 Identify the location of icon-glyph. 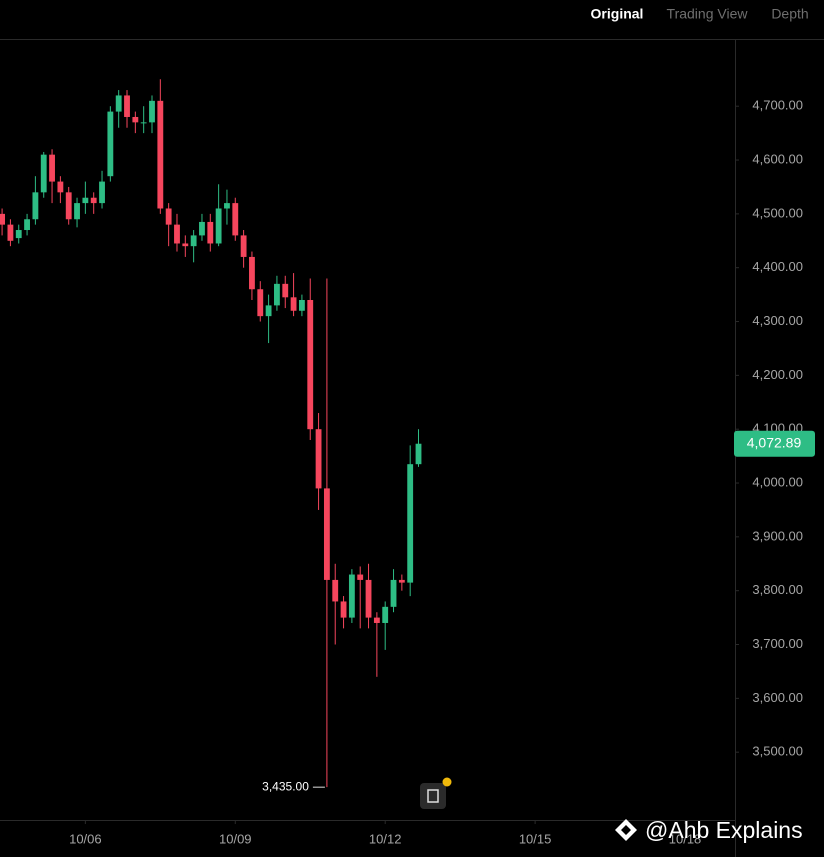
(433, 796).